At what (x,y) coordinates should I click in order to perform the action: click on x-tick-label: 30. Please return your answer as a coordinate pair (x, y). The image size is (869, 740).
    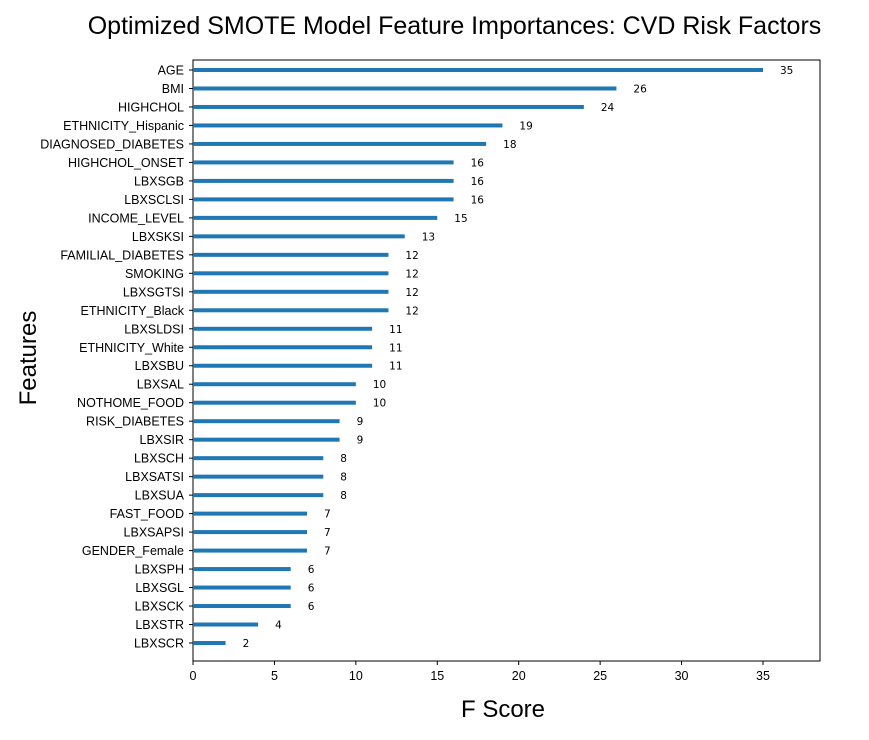
    Looking at the image, I should click on (682, 676).